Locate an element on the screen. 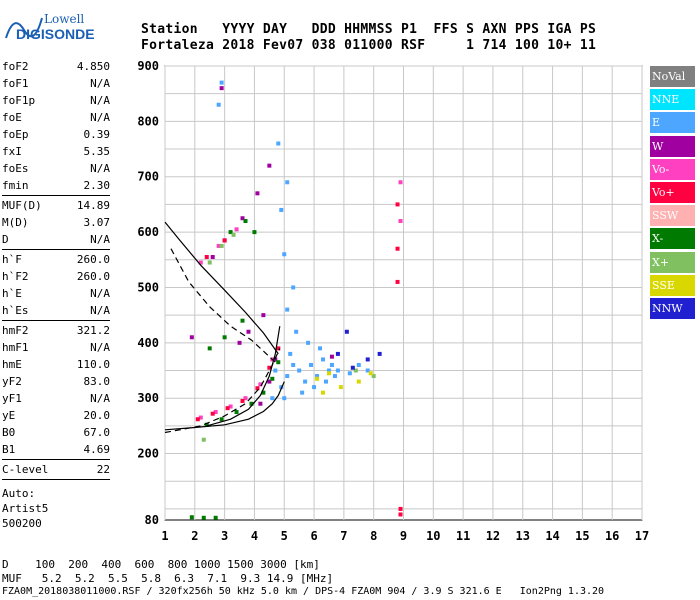 Image resolution: width=700 pixels, height=600 pixels. param-value: 5.35 is located at coordinates (97, 151).